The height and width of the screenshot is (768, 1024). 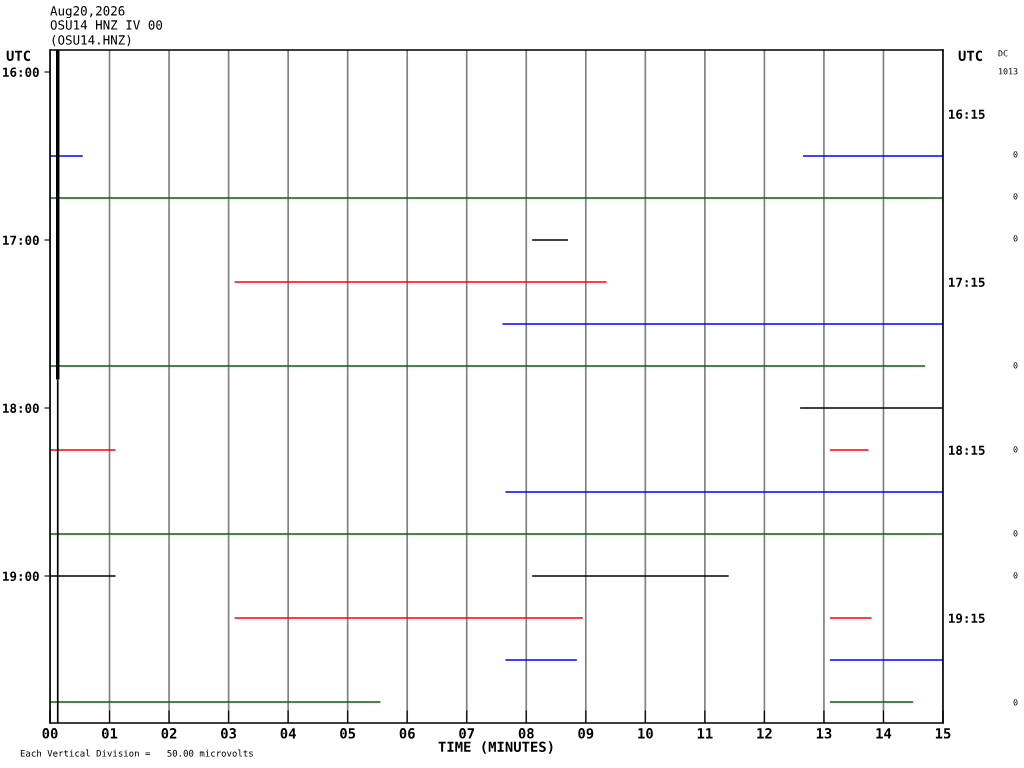 I want to click on y-axis-title: UTC, so click(x=18, y=56).